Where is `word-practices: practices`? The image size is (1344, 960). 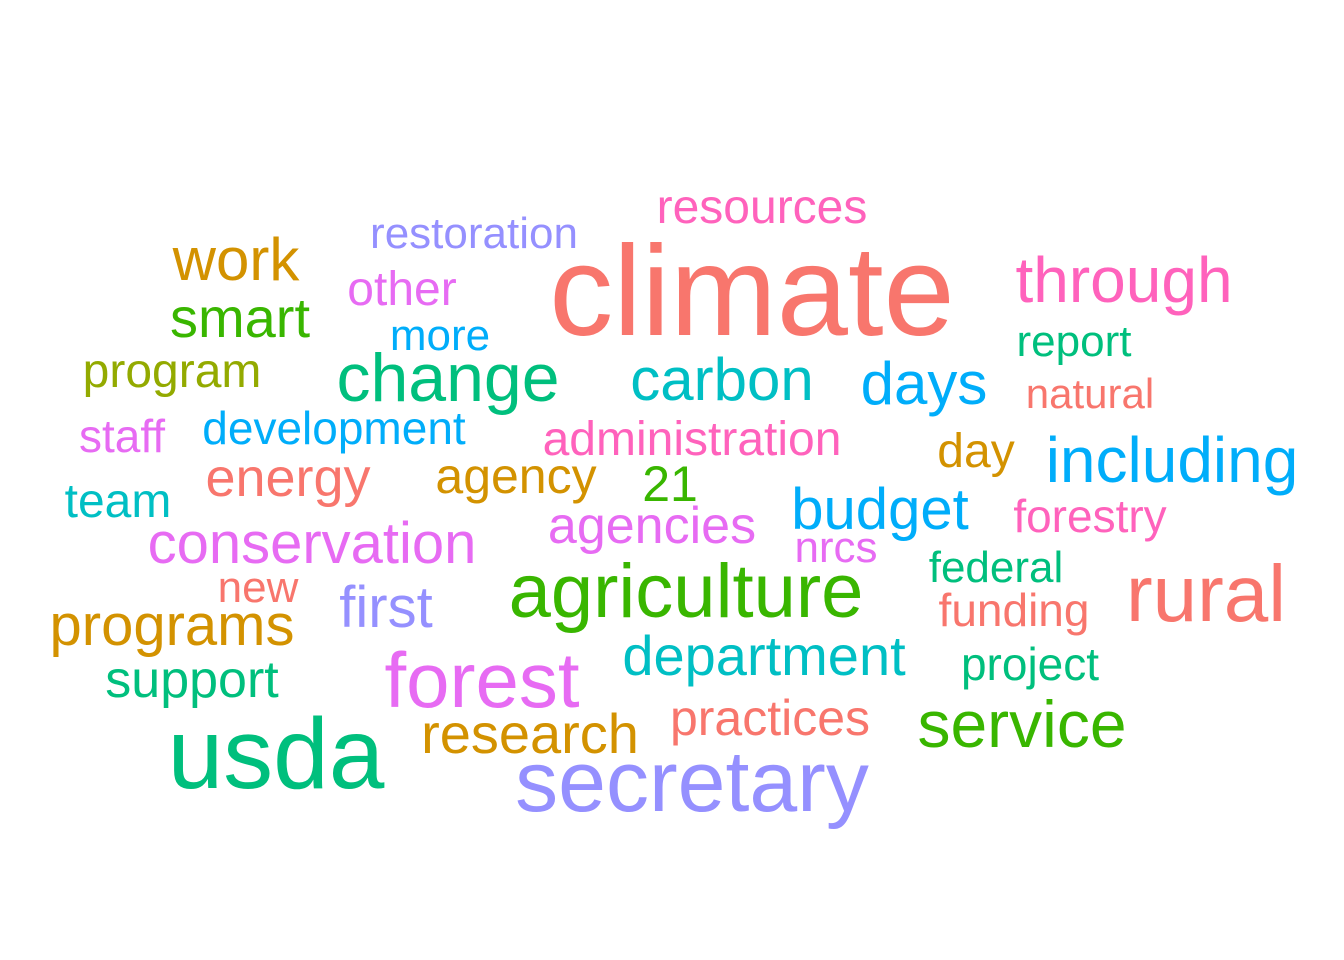 word-practices: practices is located at coordinates (770, 718).